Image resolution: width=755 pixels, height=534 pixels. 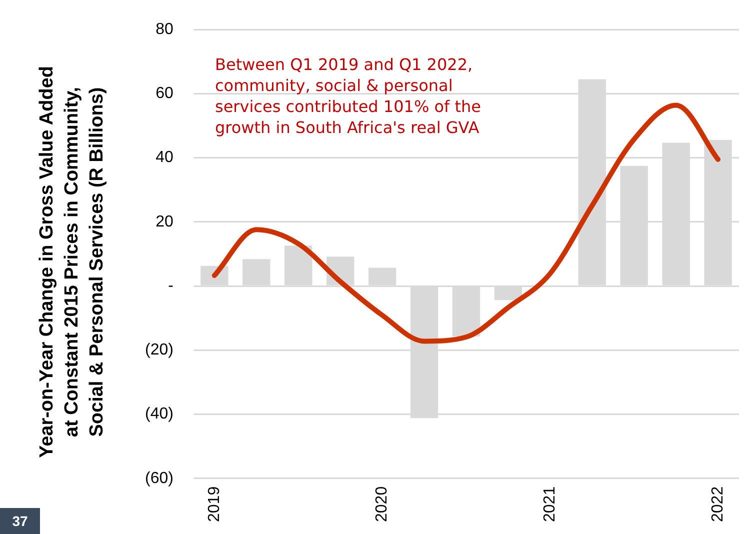 I want to click on y-tick-label: 40, so click(x=165, y=157).